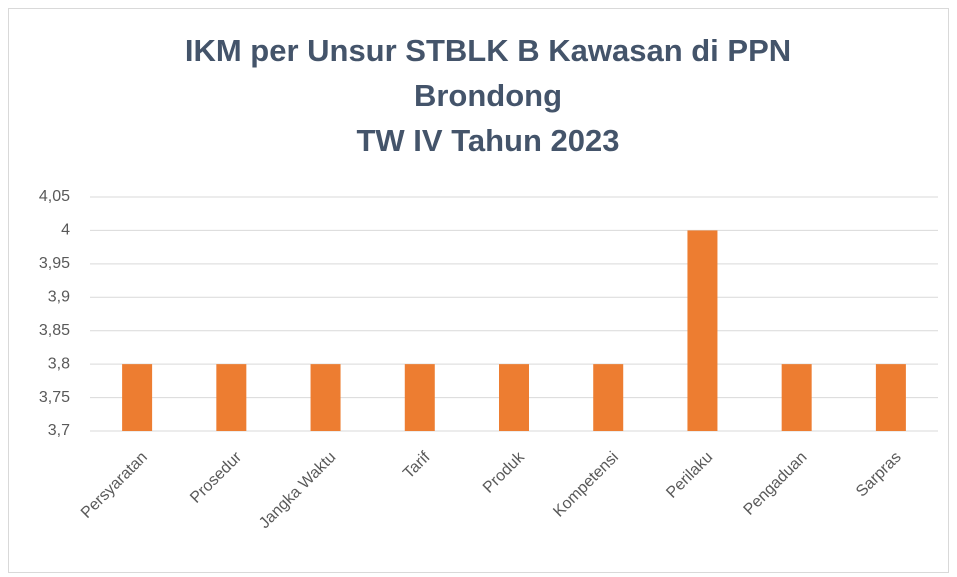 This screenshot has width=957, height=577. Describe the element at coordinates (54, 263) in the screenshot. I see `y-tick-label: 3,95` at that location.